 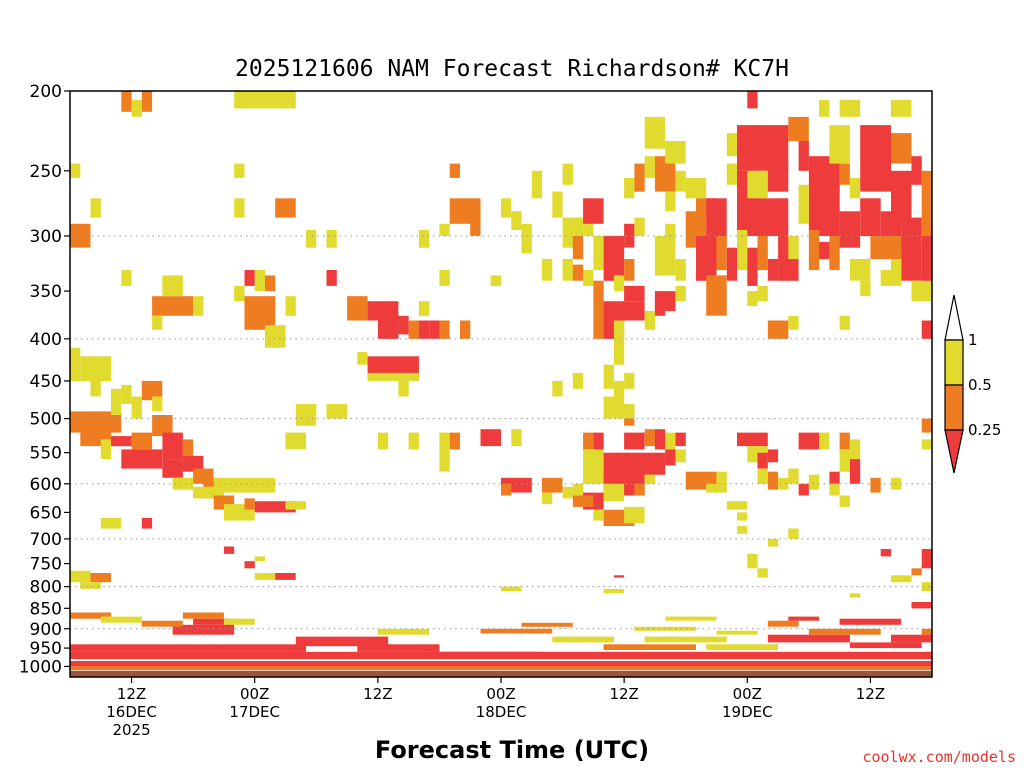 I want to click on chart-title: 2025121606 NAM Forecast Richardson# KC7H, so click(x=512, y=69).